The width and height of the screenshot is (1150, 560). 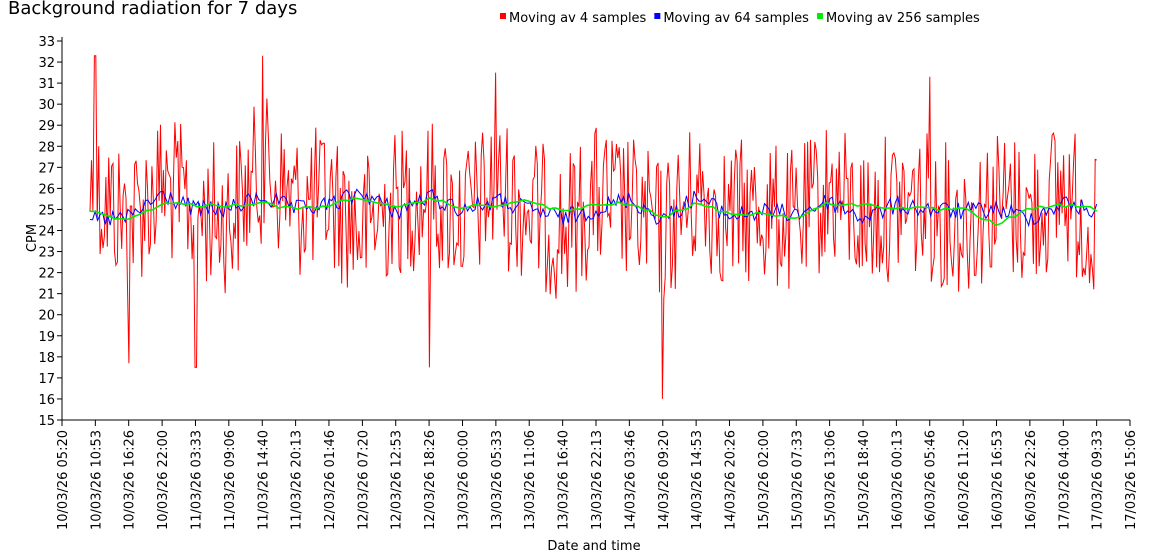 What do you see at coordinates (46, 168) in the screenshot?
I see `y-tick-label: 27` at bounding box center [46, 168].